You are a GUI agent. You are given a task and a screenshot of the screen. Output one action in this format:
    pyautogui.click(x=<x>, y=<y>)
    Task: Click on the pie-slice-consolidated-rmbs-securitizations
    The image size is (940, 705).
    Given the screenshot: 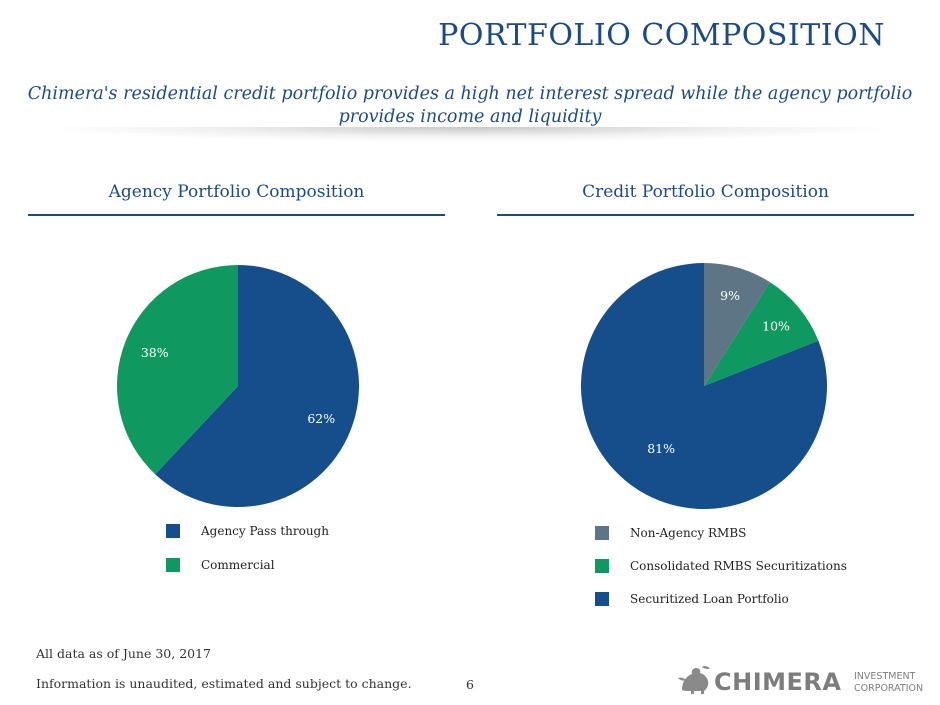 What is the action you would take?
    pyautogui.click(x=761, y=334)
    